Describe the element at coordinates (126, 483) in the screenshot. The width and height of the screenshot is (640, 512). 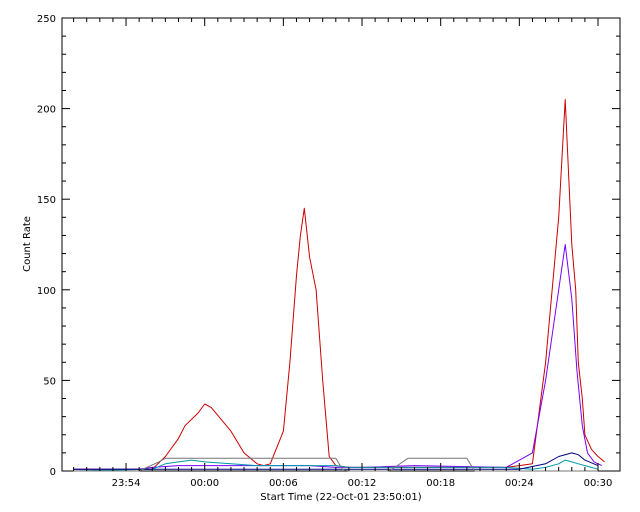
I see `x-tick-label: 23:54` at that location.